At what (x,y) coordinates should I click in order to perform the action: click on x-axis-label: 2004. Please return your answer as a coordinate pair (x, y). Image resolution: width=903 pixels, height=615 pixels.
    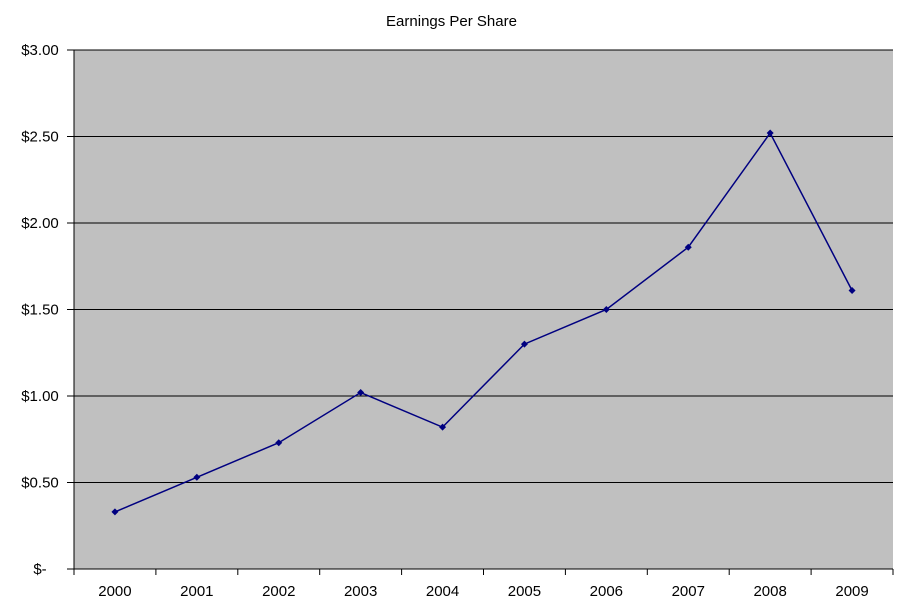
    Looking at the image, I should click on (442, 591).